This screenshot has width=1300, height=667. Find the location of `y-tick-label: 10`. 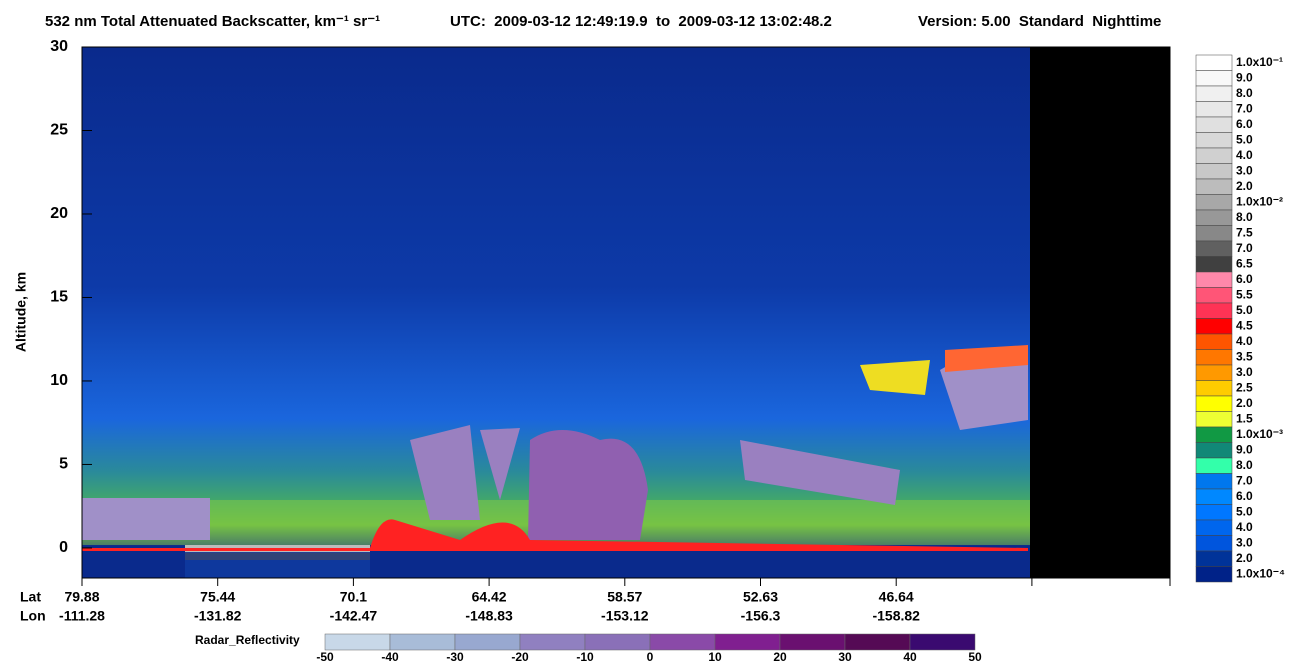

y-tick-label: 10 is located at coordinates (59, 380).